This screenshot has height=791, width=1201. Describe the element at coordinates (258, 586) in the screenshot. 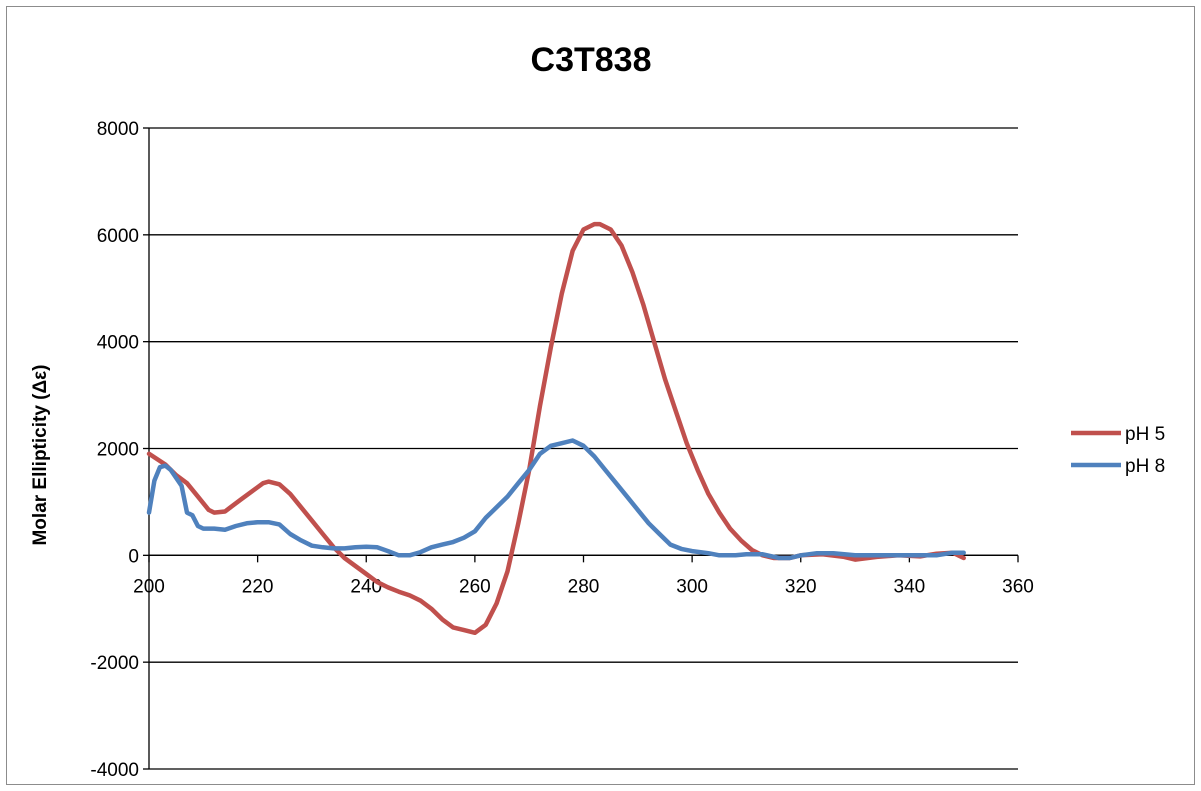

I see `x-tick-label: 220` at that location.